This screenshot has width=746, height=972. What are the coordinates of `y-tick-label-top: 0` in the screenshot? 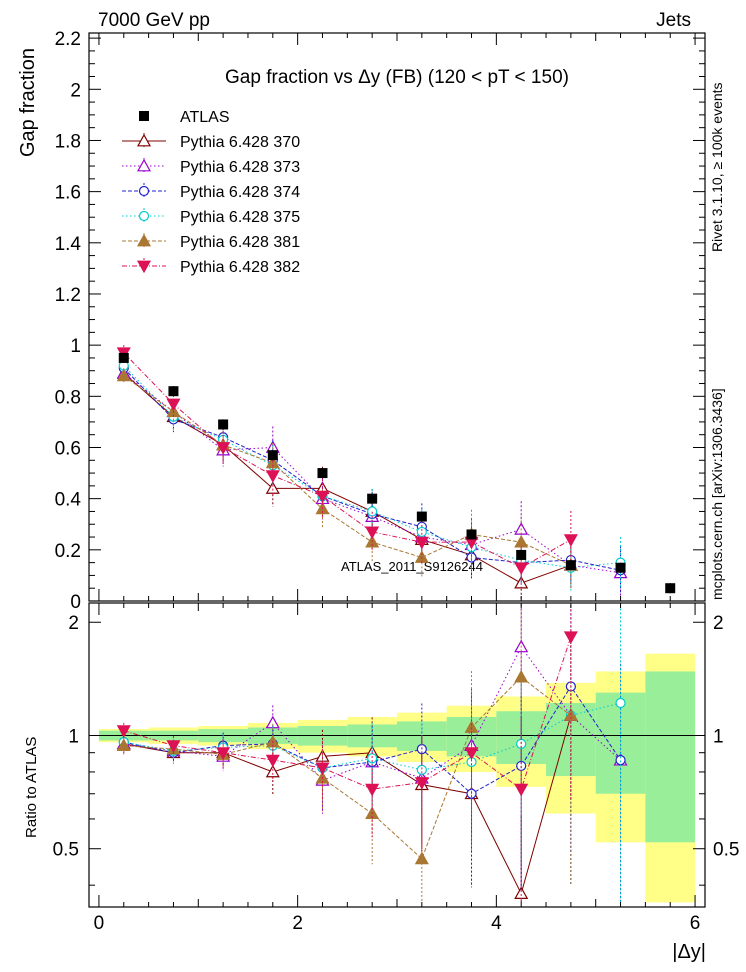 It's located at (75, 602).